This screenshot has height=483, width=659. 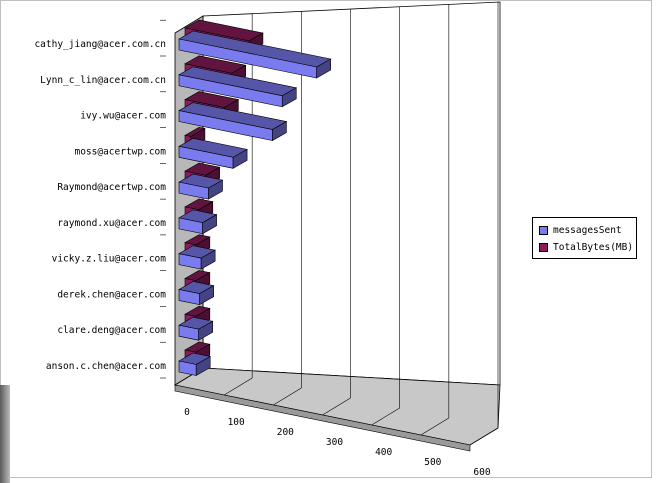 What do you see at coordinates (584, 238) in the screenshot?
I see `legend: messagesSent TotalBytes(MB)` at bounding box center [584, 238].